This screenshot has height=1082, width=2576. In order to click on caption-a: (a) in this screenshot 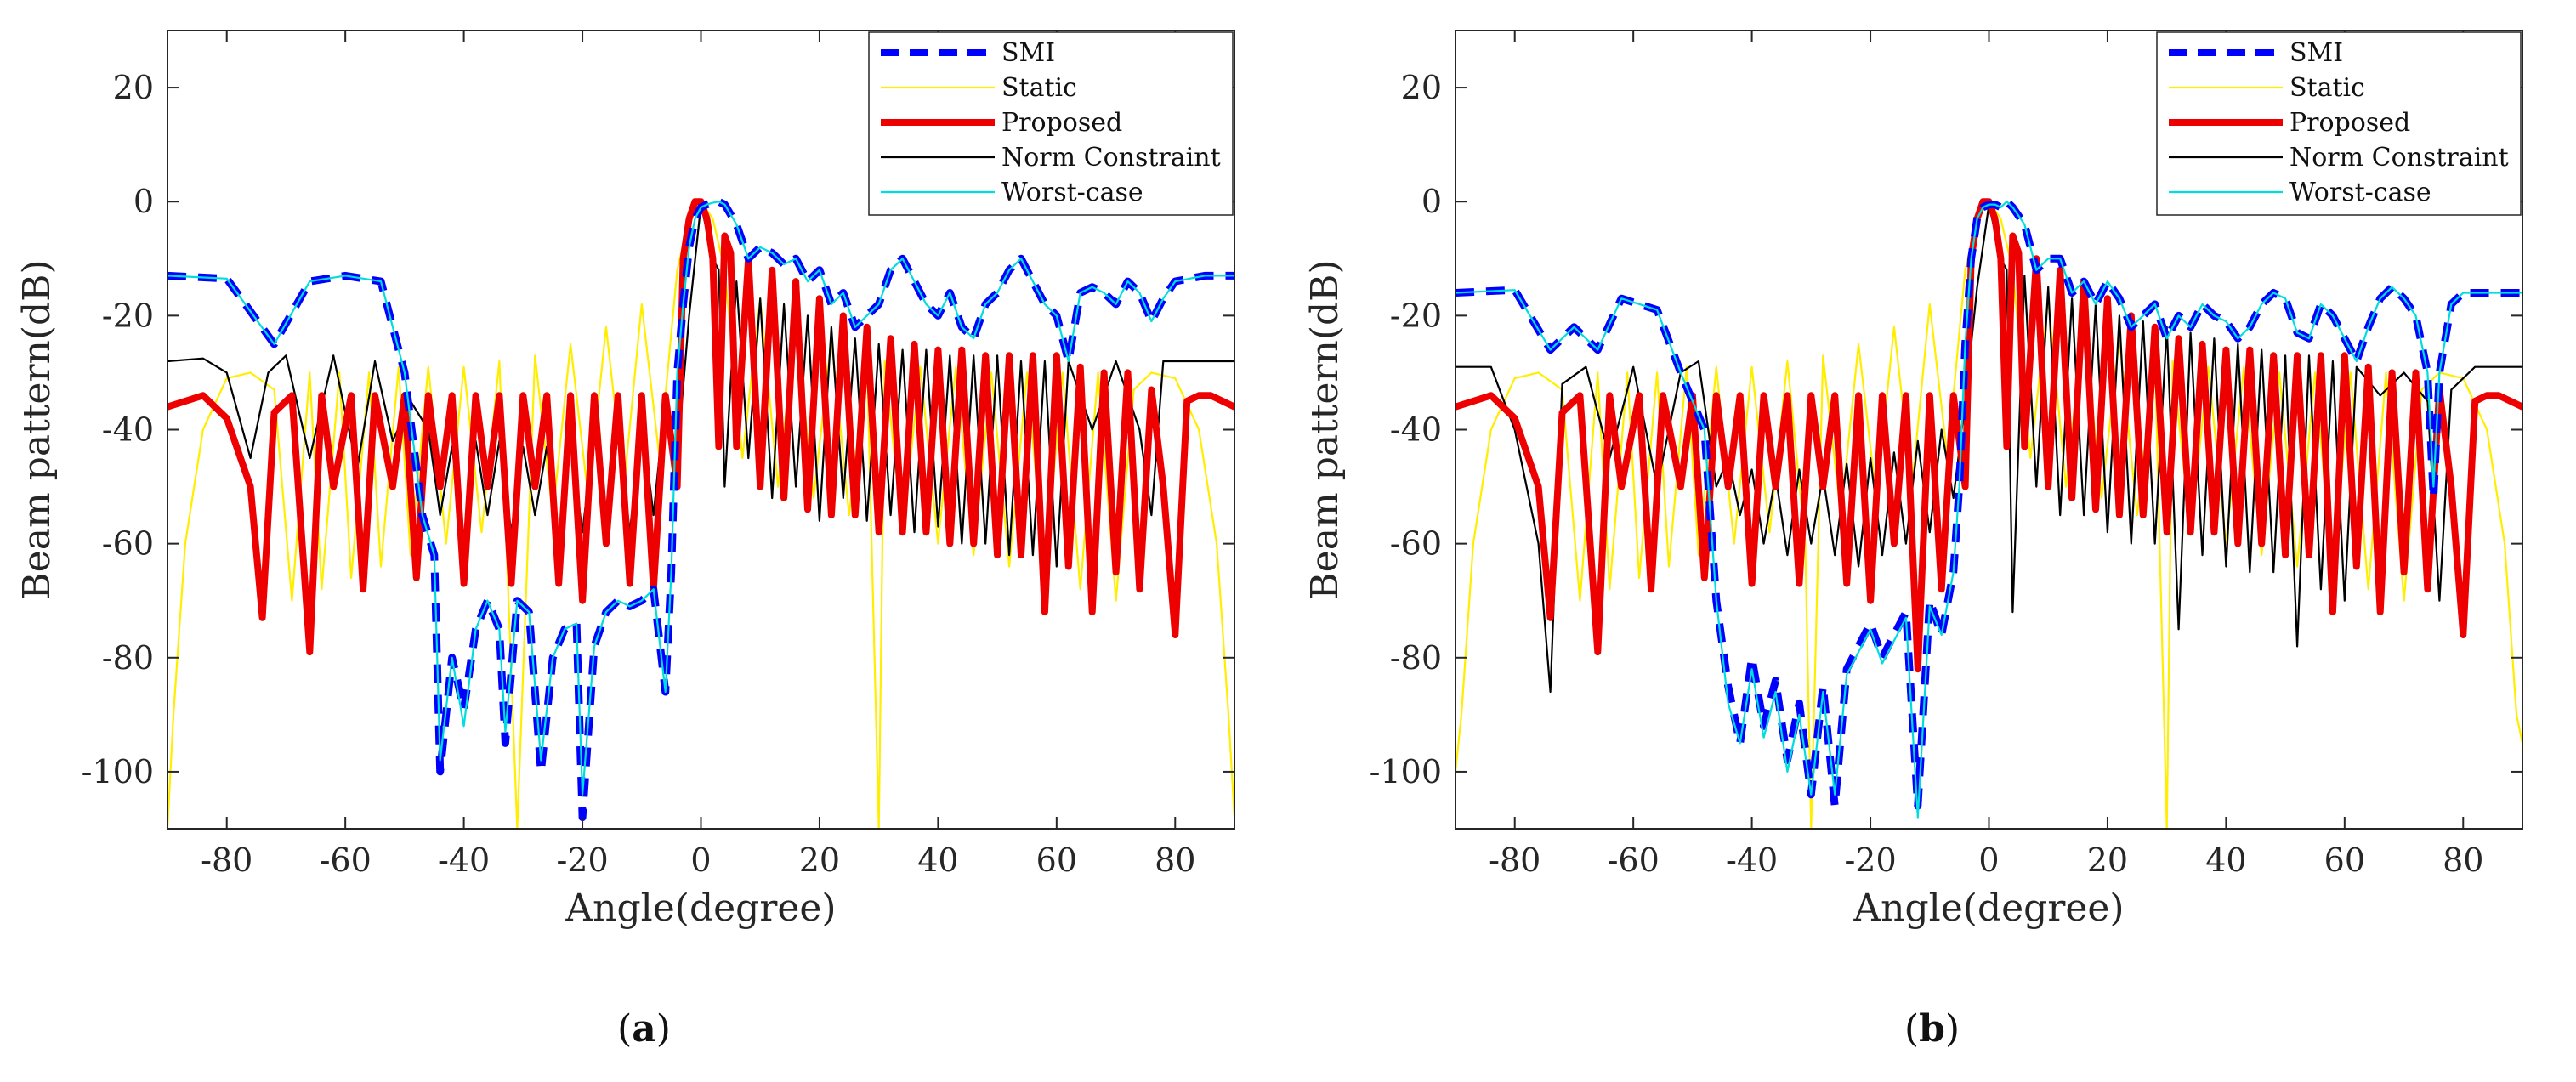, I will do `click(644, 1029)`.